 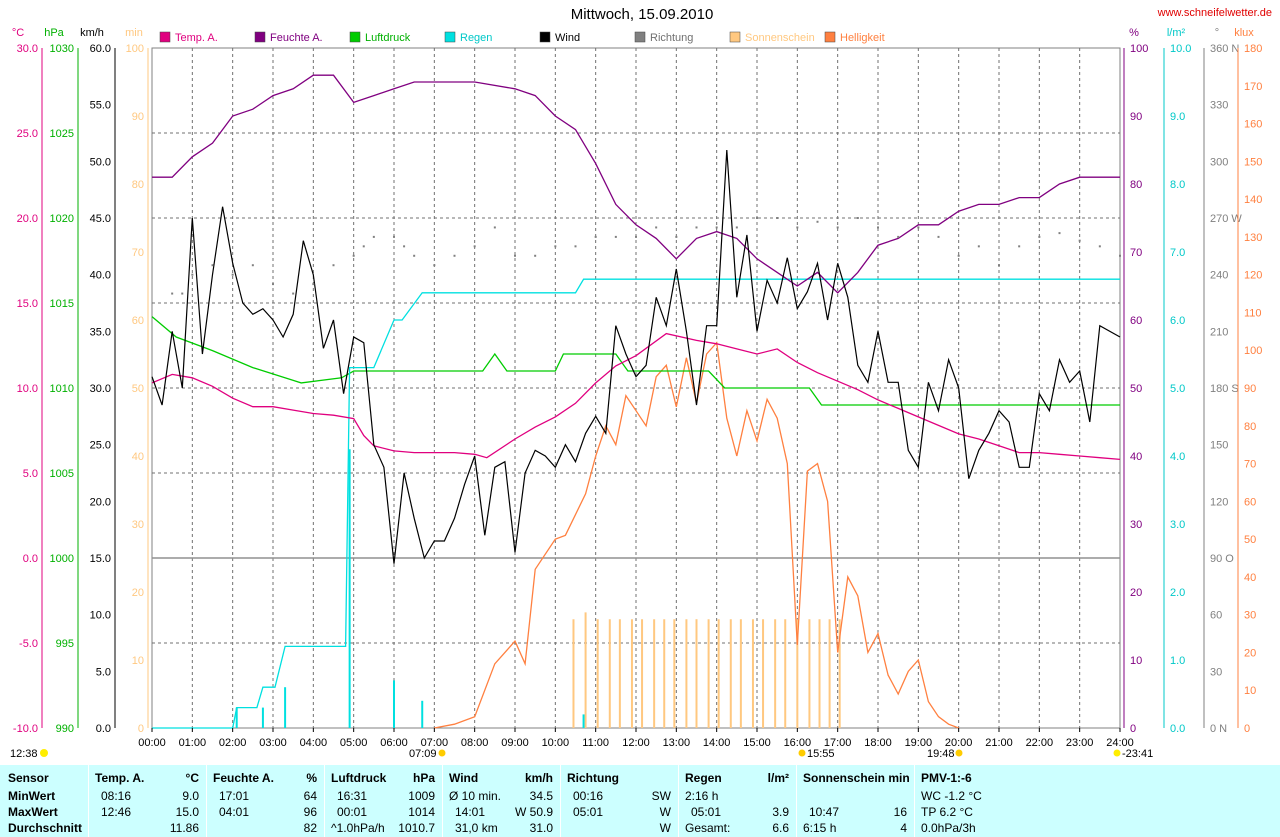 I want to click on klux-tick-label: 180, so click(x=1253, y=49).